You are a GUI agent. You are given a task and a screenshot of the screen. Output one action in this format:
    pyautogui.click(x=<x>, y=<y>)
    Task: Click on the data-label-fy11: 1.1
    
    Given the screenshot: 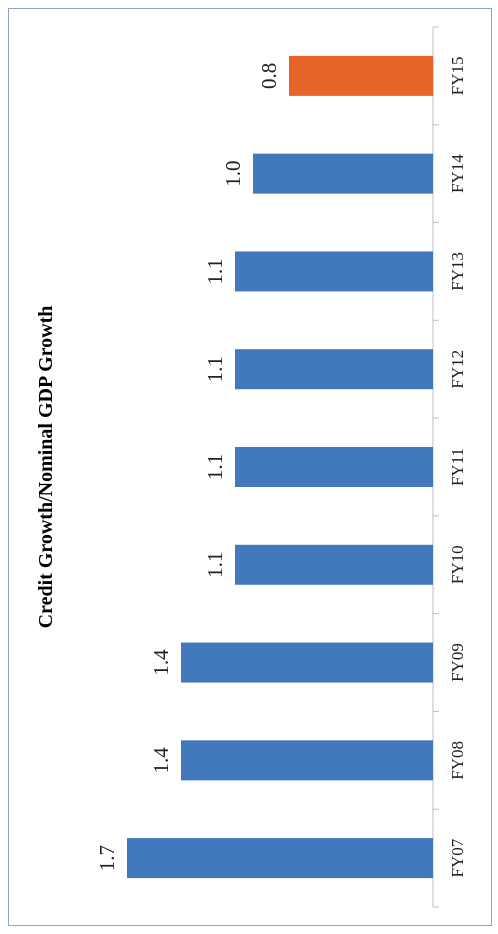 What is the action you would take?
    pyautogui.click(x=215, y=467)
    